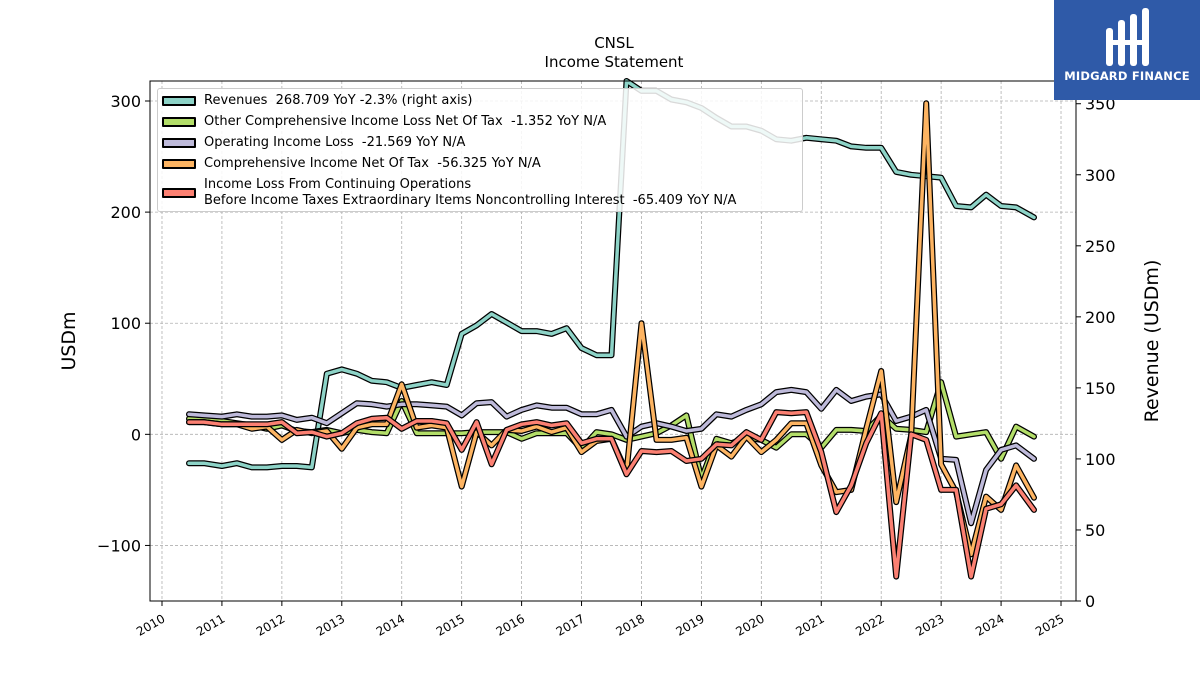  Describe the element at coordinates (1090, 601) in the screenshot. I see `y-tick-label-right: 0` at that location.